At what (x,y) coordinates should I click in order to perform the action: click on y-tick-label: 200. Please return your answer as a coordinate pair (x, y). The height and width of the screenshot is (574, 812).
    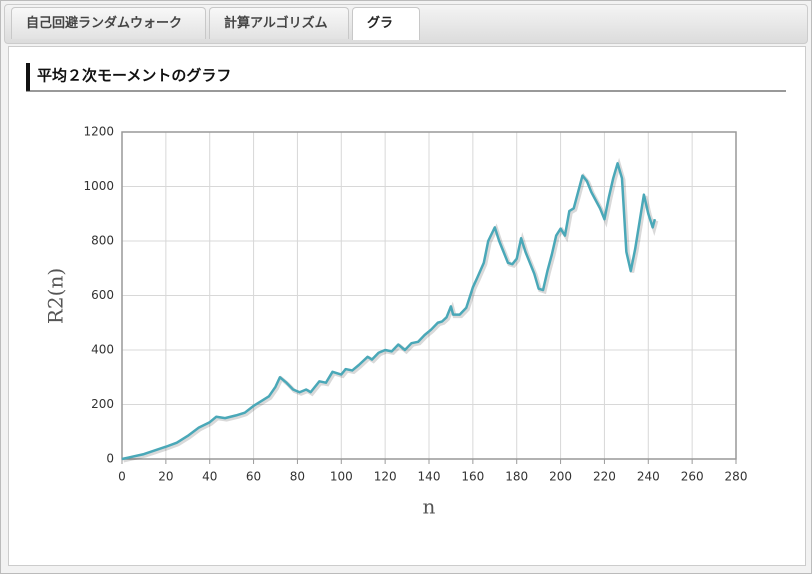
    Looking at the image, I should click on (102, 404).